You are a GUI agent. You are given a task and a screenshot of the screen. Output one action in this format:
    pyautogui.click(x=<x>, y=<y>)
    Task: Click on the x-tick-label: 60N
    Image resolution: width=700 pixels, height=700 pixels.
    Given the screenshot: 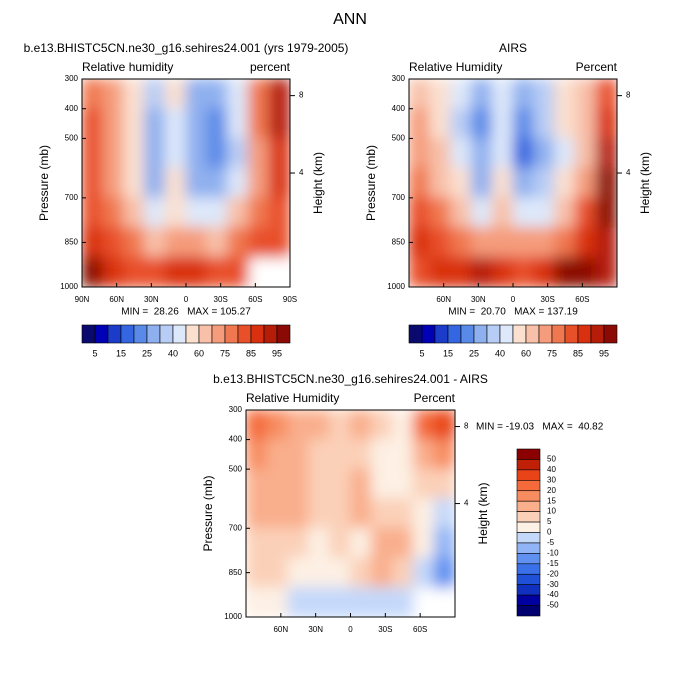 What is the action you would take?
    pyautogui.click(x=443, y=299)
    